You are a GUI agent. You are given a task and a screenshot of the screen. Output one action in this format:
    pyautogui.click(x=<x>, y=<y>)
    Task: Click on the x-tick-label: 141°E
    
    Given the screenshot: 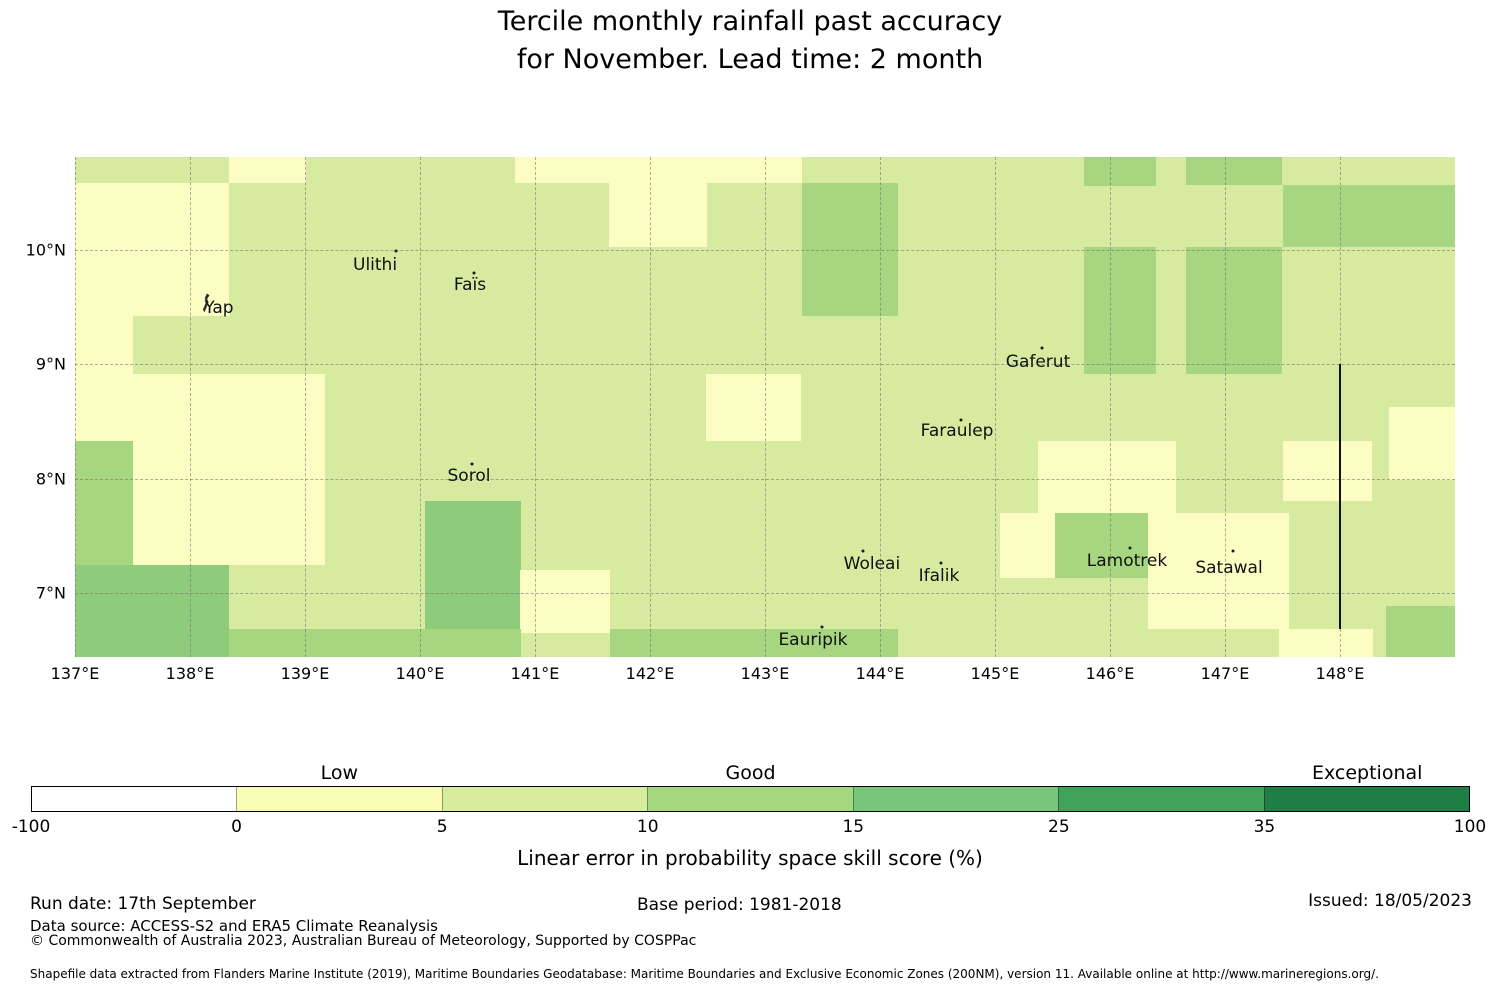 What is the action you would take?
    pyautogui.click(x=535, y=673)
    